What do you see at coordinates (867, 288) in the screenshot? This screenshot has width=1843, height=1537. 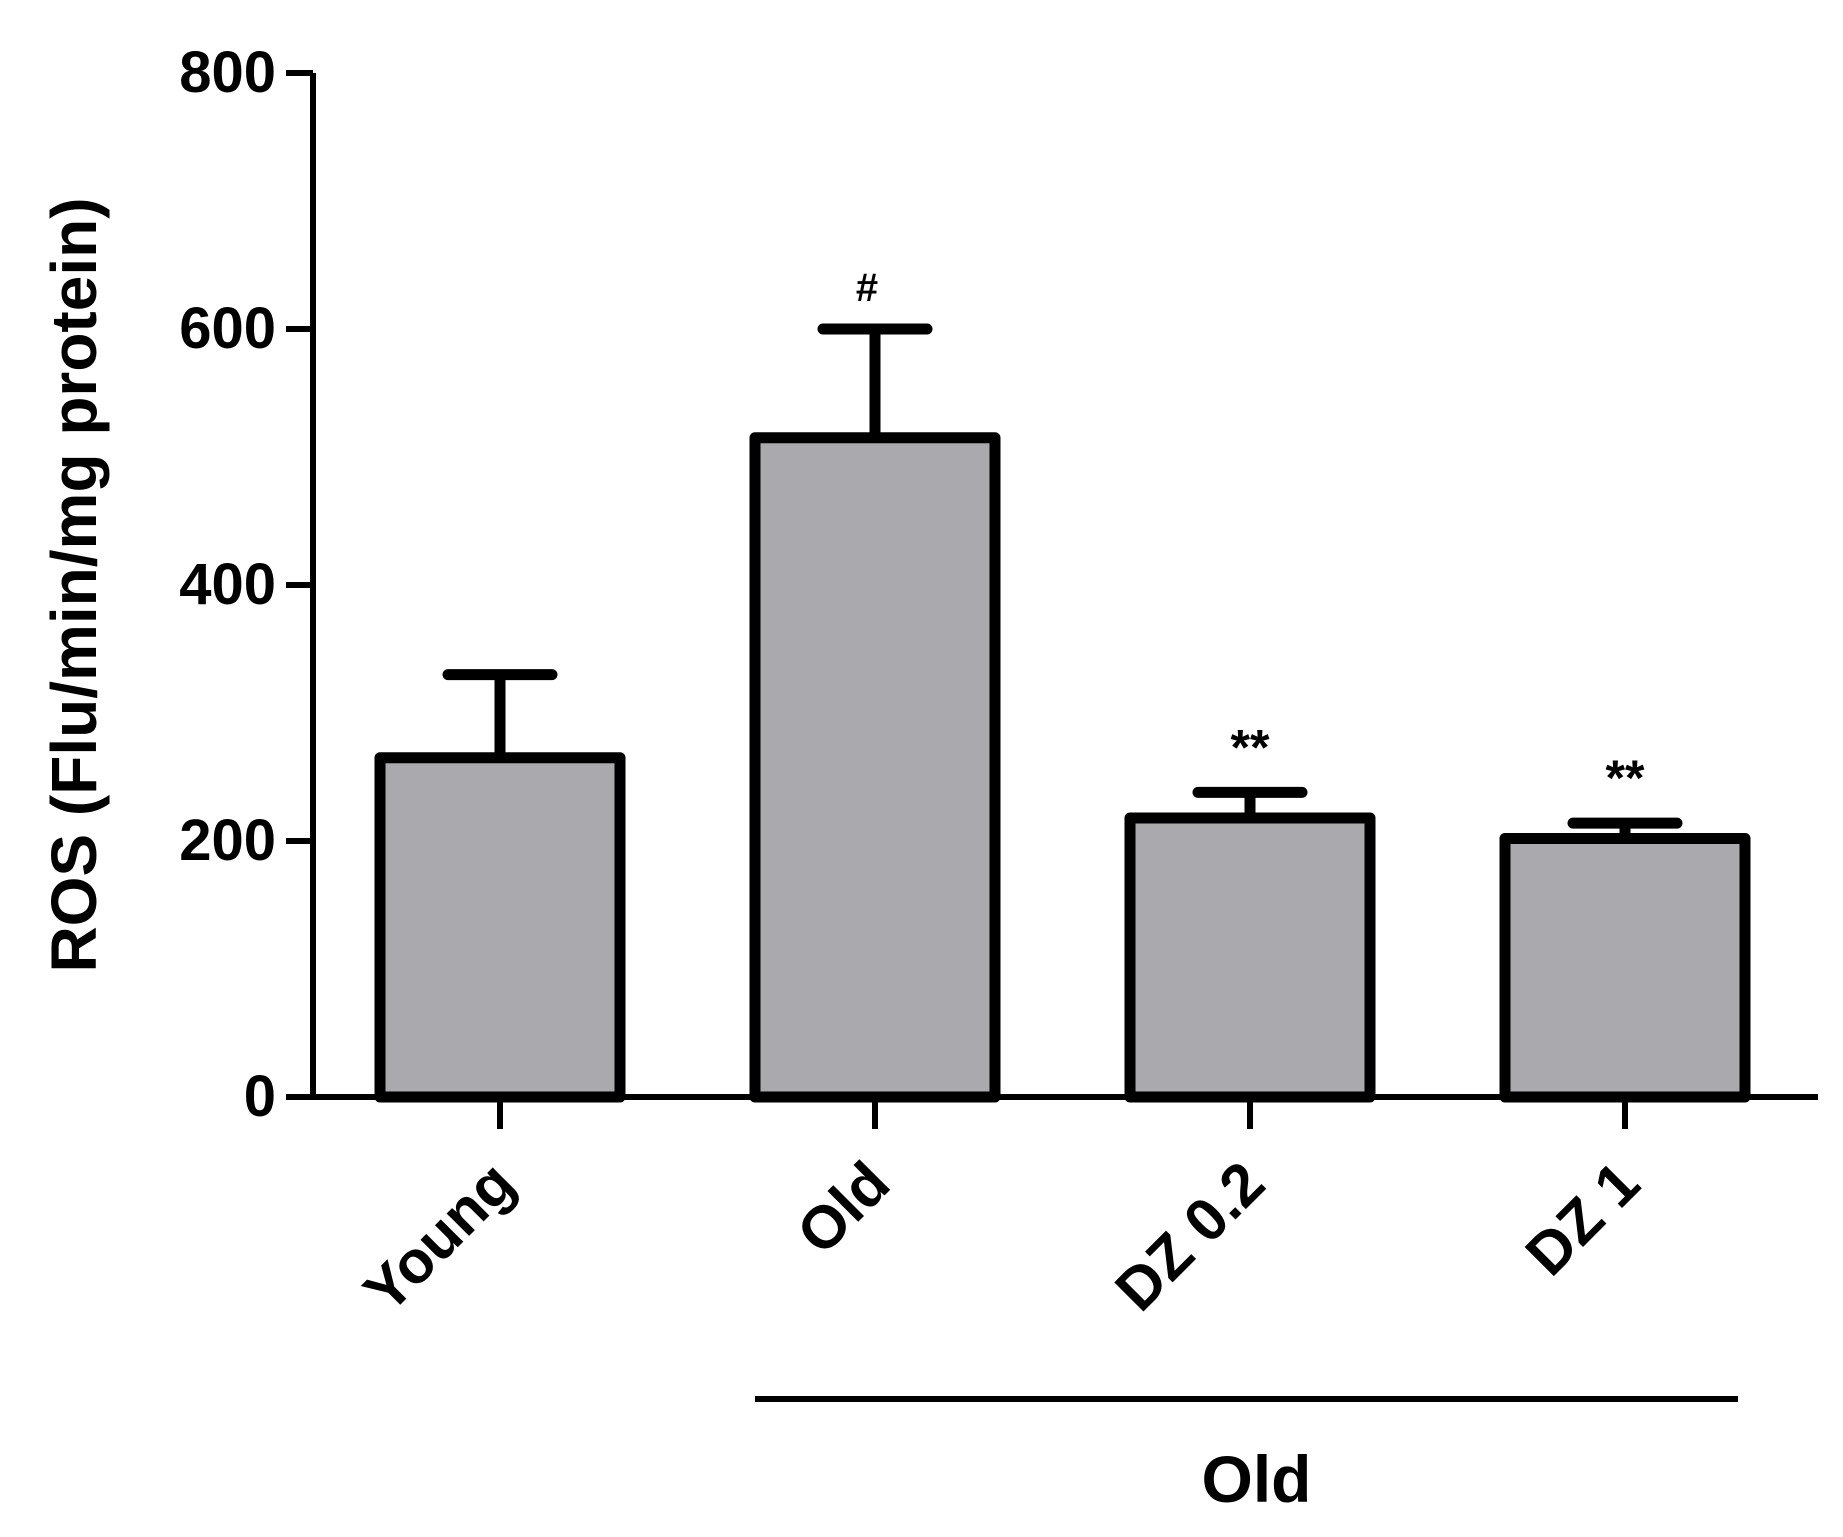 I see `significance-label-old: #` at bounding box center [867, 288].